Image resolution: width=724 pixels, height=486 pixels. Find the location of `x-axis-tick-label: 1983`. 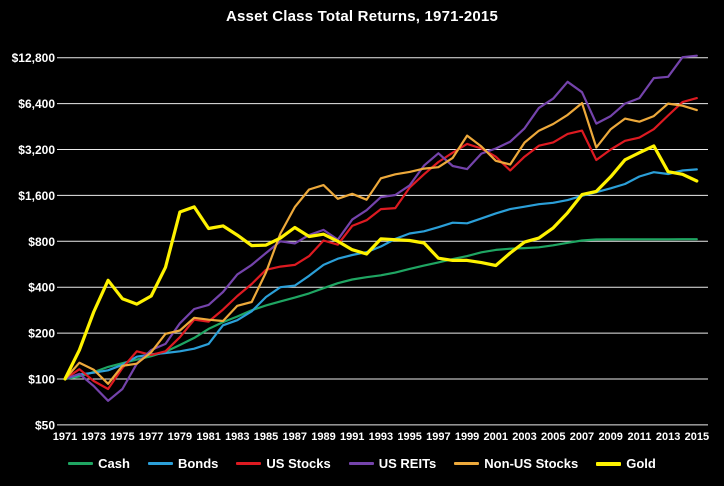

x-axis-tick-label: 1983 is located at coordinates (237, 437).